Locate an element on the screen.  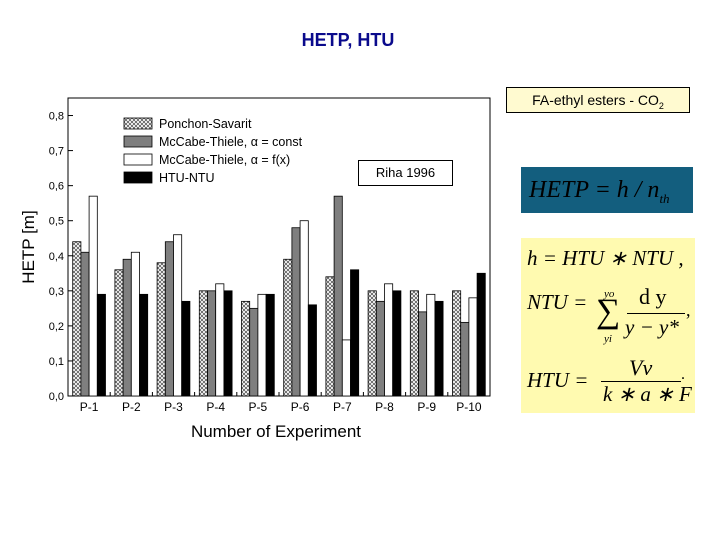
y-tick-label: 0,3 is located at coordinates (56, 292).